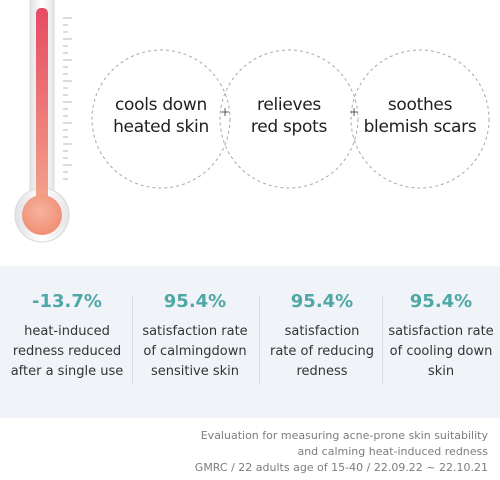 This screenshot has height=480, width=500. Describe the element at coordinates (420, 116) in the screenshot. I see `benefit-soothes: soothes blemish scars` at that location.